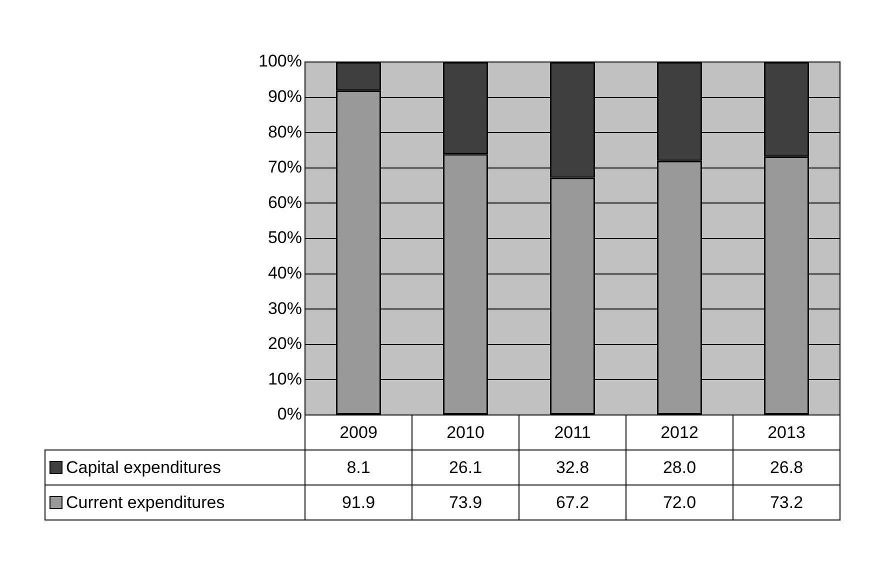 The height and width of the screenshot is (576, 894). I want to click on y-tick-label: 60%, so click(285, 202).